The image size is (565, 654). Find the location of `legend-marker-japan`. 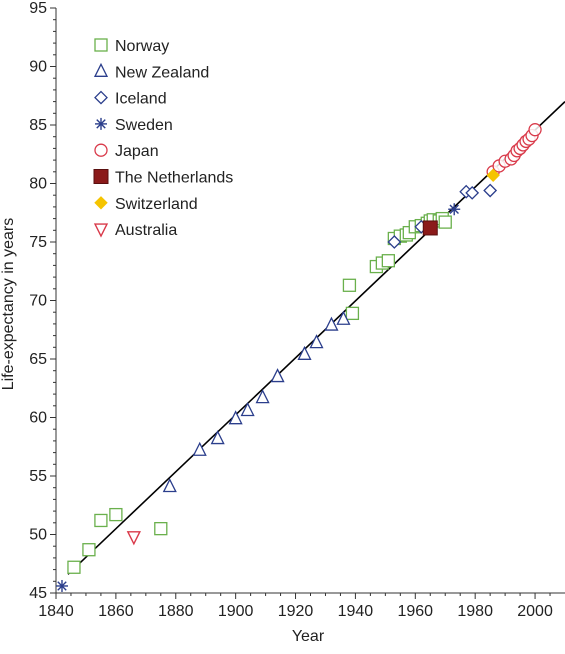

legend-marker-japan is located at coordinates (101, 150).